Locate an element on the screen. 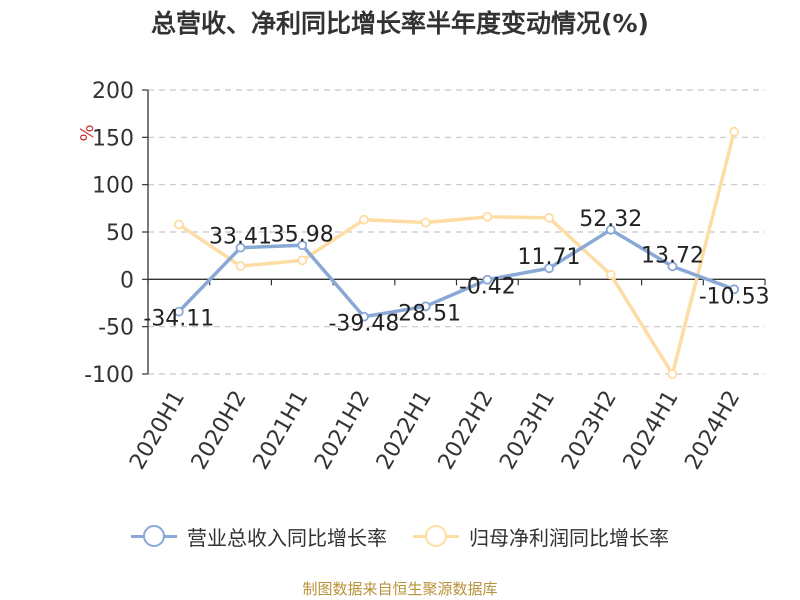 The image size is (800, 600). x-tick-label: 2023H1 is located at coordinates (527, 430).